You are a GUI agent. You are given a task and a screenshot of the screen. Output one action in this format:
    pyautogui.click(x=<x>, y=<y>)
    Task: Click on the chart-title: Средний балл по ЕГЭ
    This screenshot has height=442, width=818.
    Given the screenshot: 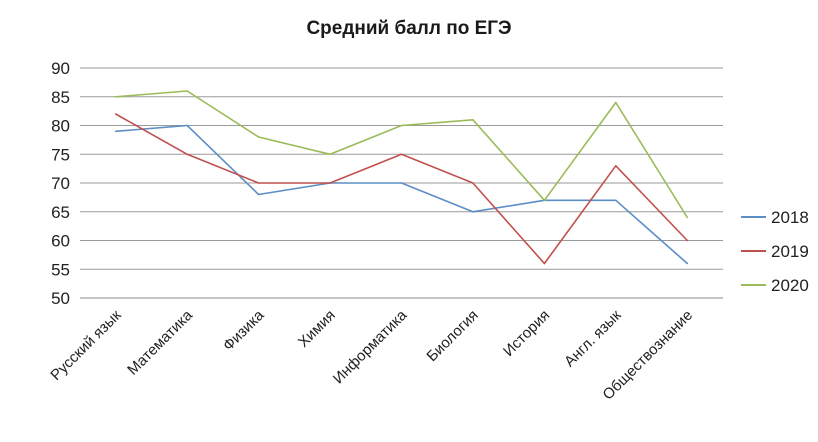 What is the action you would take?
    pyautogui.click(x=409, y=28)
    